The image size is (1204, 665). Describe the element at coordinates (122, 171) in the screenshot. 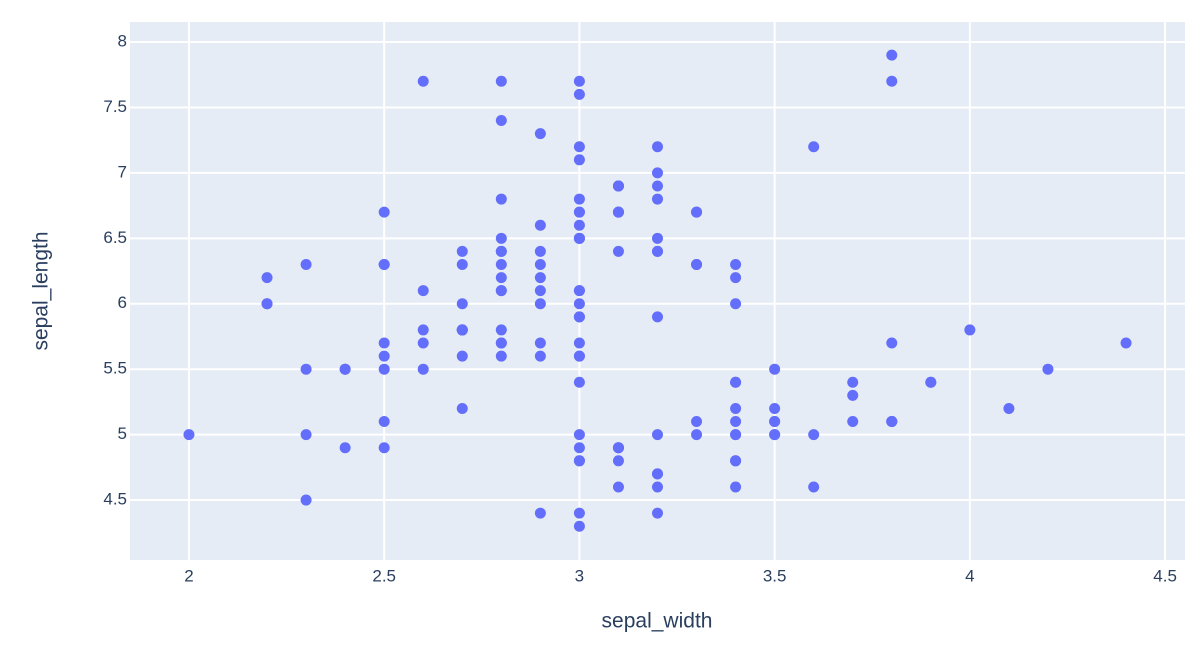

I see `y-tick-label: 7` at that location.